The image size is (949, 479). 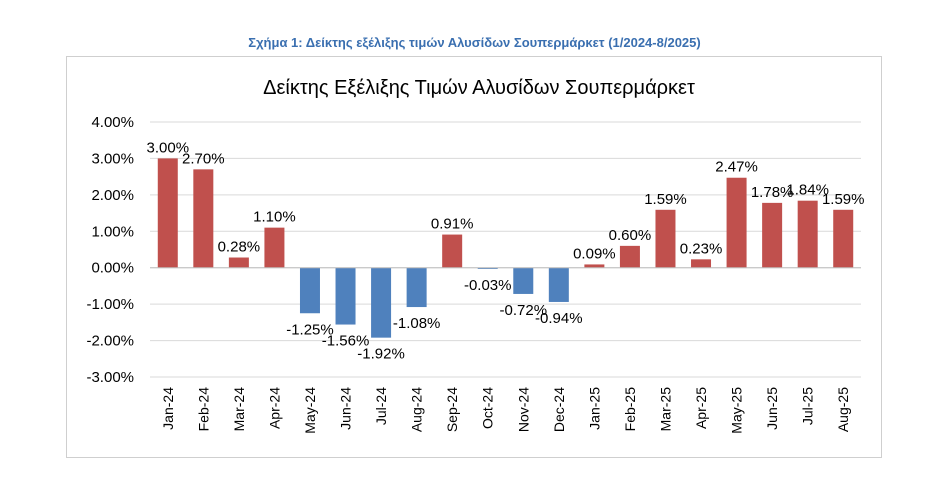 What do you see at coordinates (112, 158) in the screenshot?
I see `y-tick-label: 3.00%` at bounding box center [112, 158].